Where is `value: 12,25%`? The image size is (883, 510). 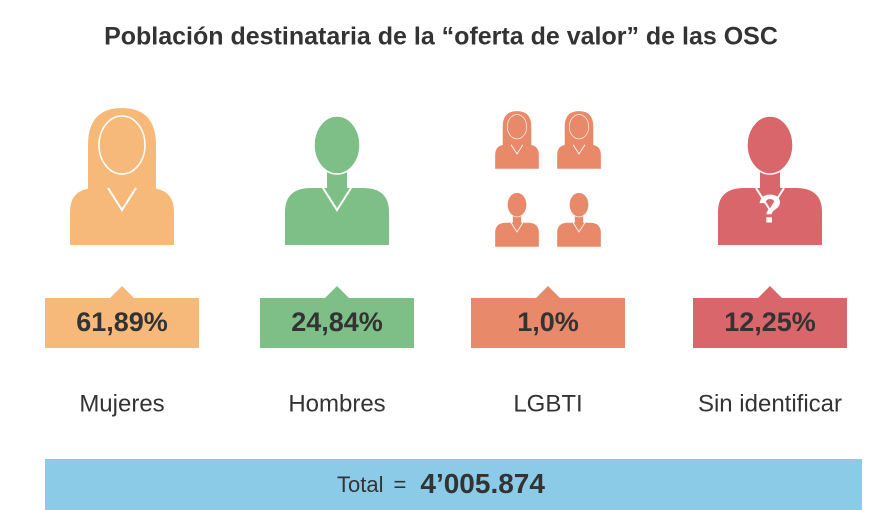 value: 12,25% is located at coordinates (770, 322).